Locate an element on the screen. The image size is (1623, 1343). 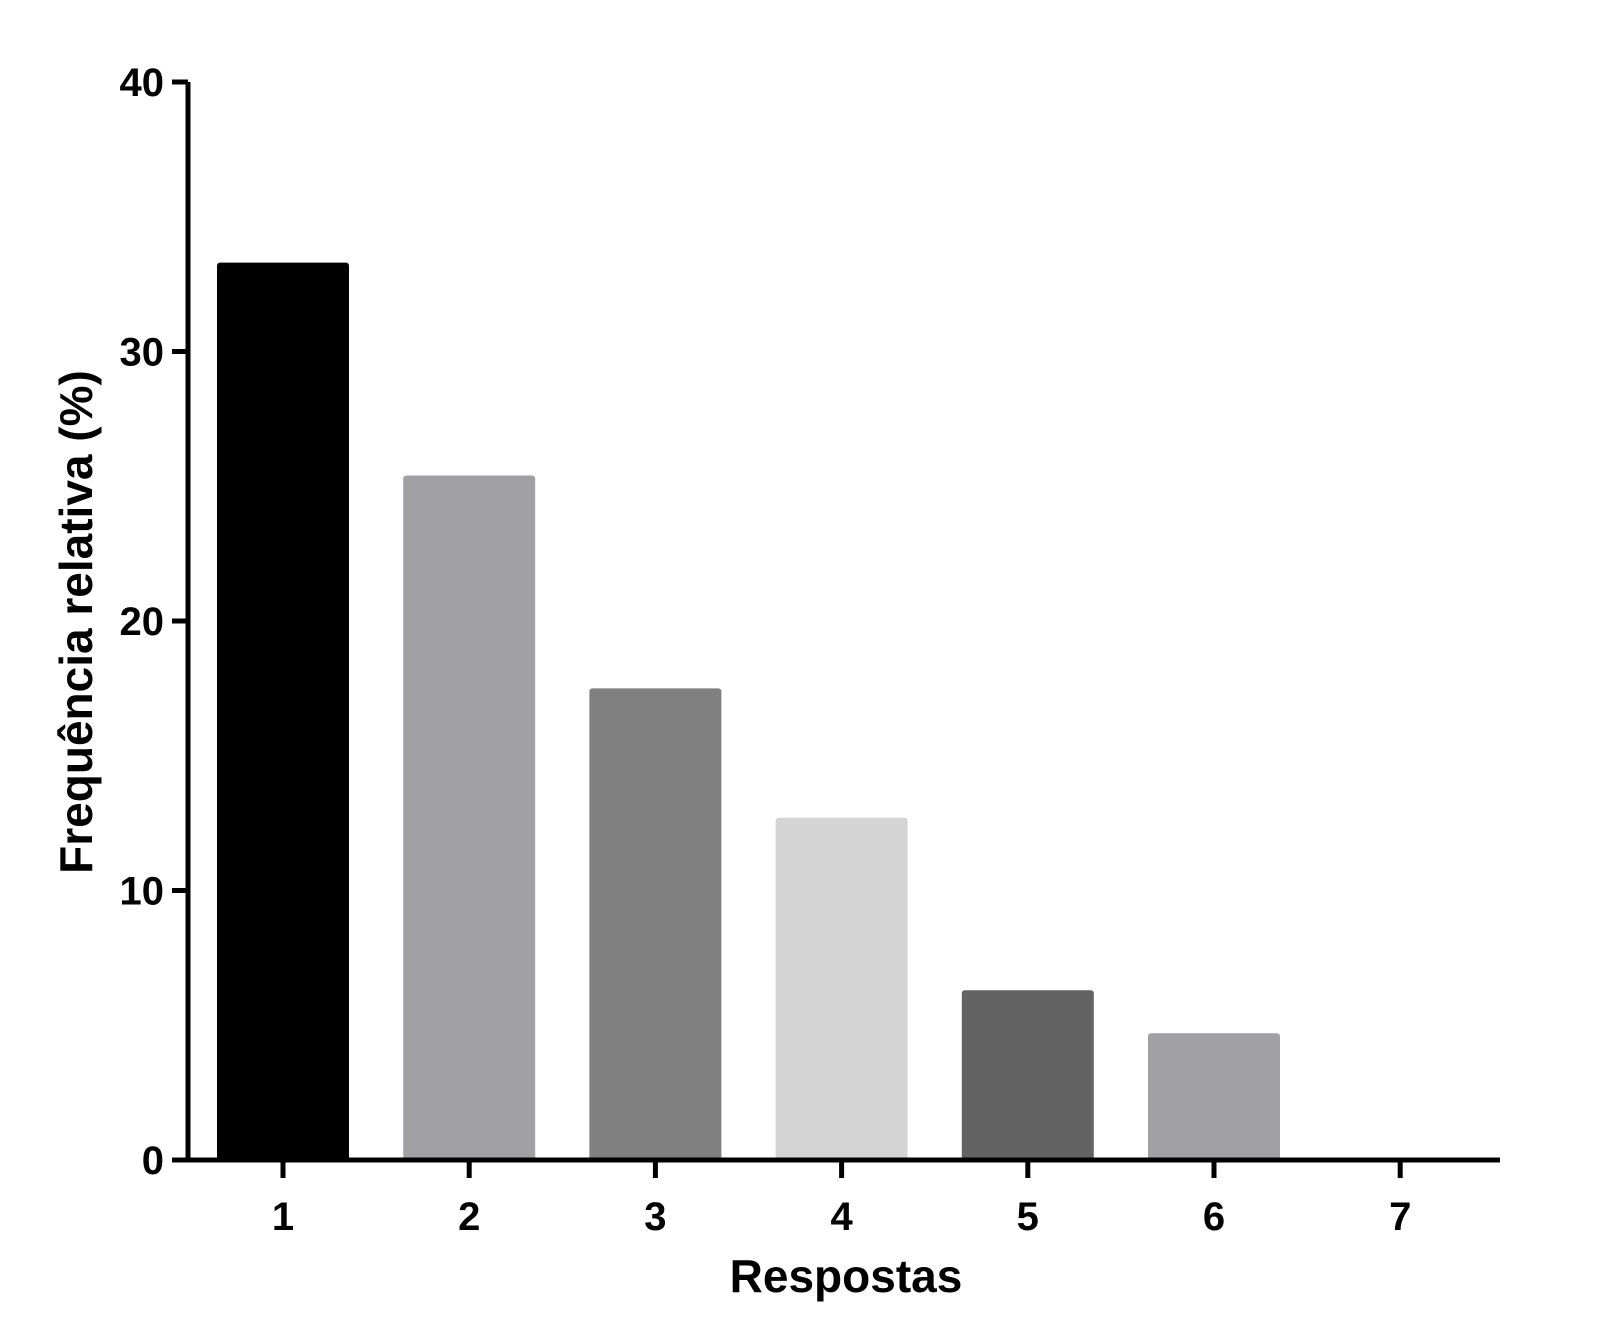
y-tick-label: 30 is located at coordinates (142, 353).